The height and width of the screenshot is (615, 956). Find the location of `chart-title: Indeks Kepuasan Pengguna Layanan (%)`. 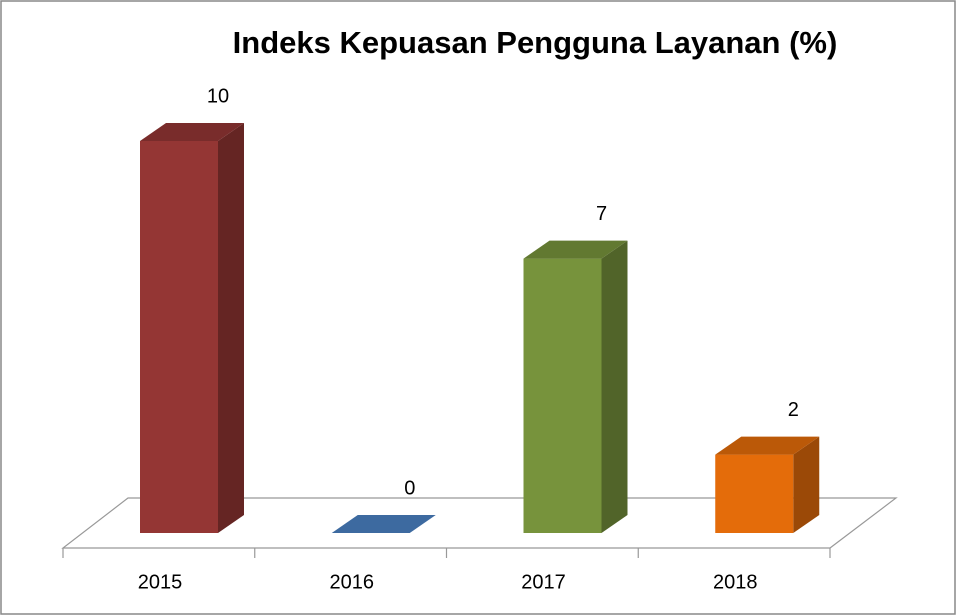

chart-title: Indeks Kepuasan Pengguna Layanan (%) is located at coordinates (535, 42).